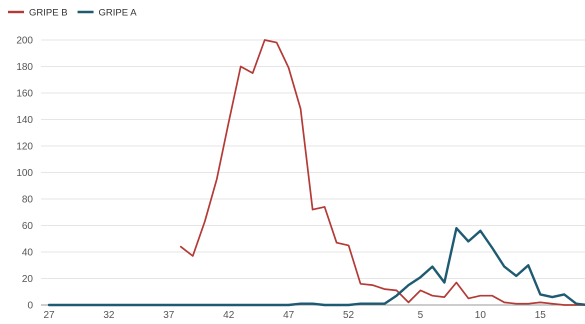  I want to click on x-tick-label: 10, so click(481, 315).